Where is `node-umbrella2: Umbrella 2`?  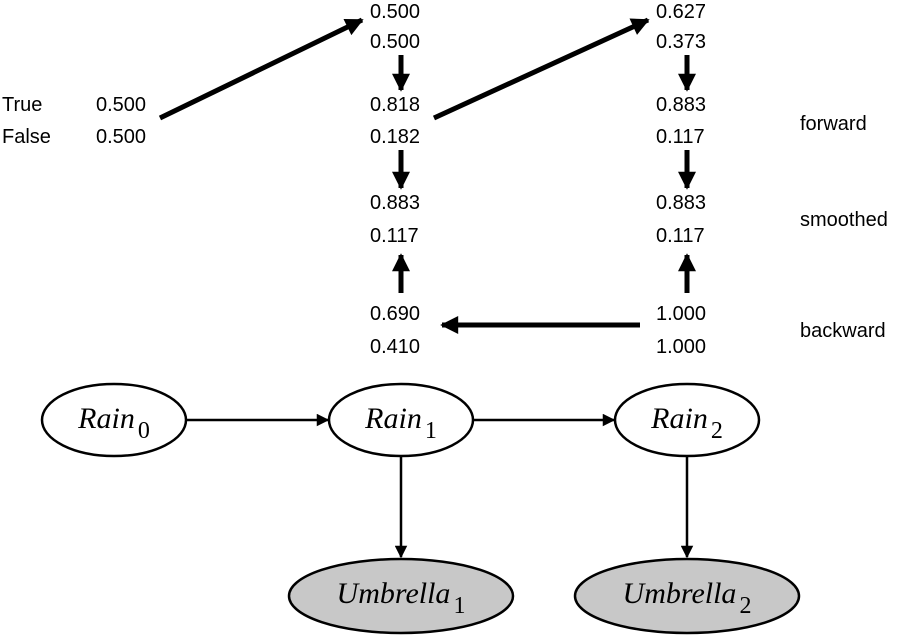 node-umbrella2: Umbrella 2 is located at coordinates (687, 596).